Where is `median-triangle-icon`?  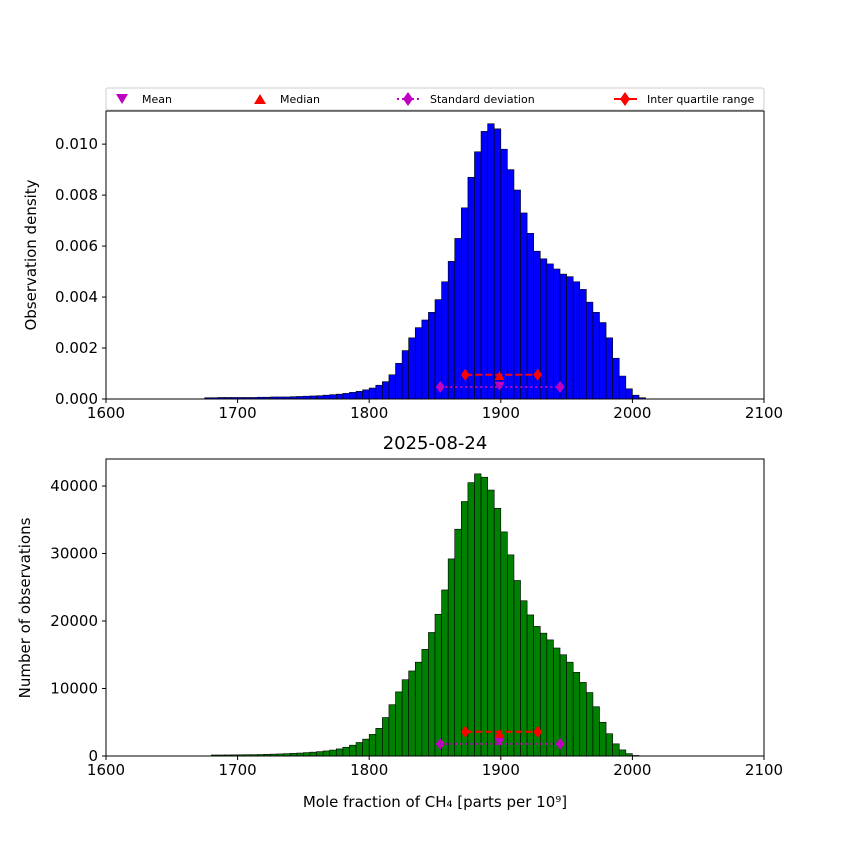 median-triangle-icon is located at coordinates (260, 99).